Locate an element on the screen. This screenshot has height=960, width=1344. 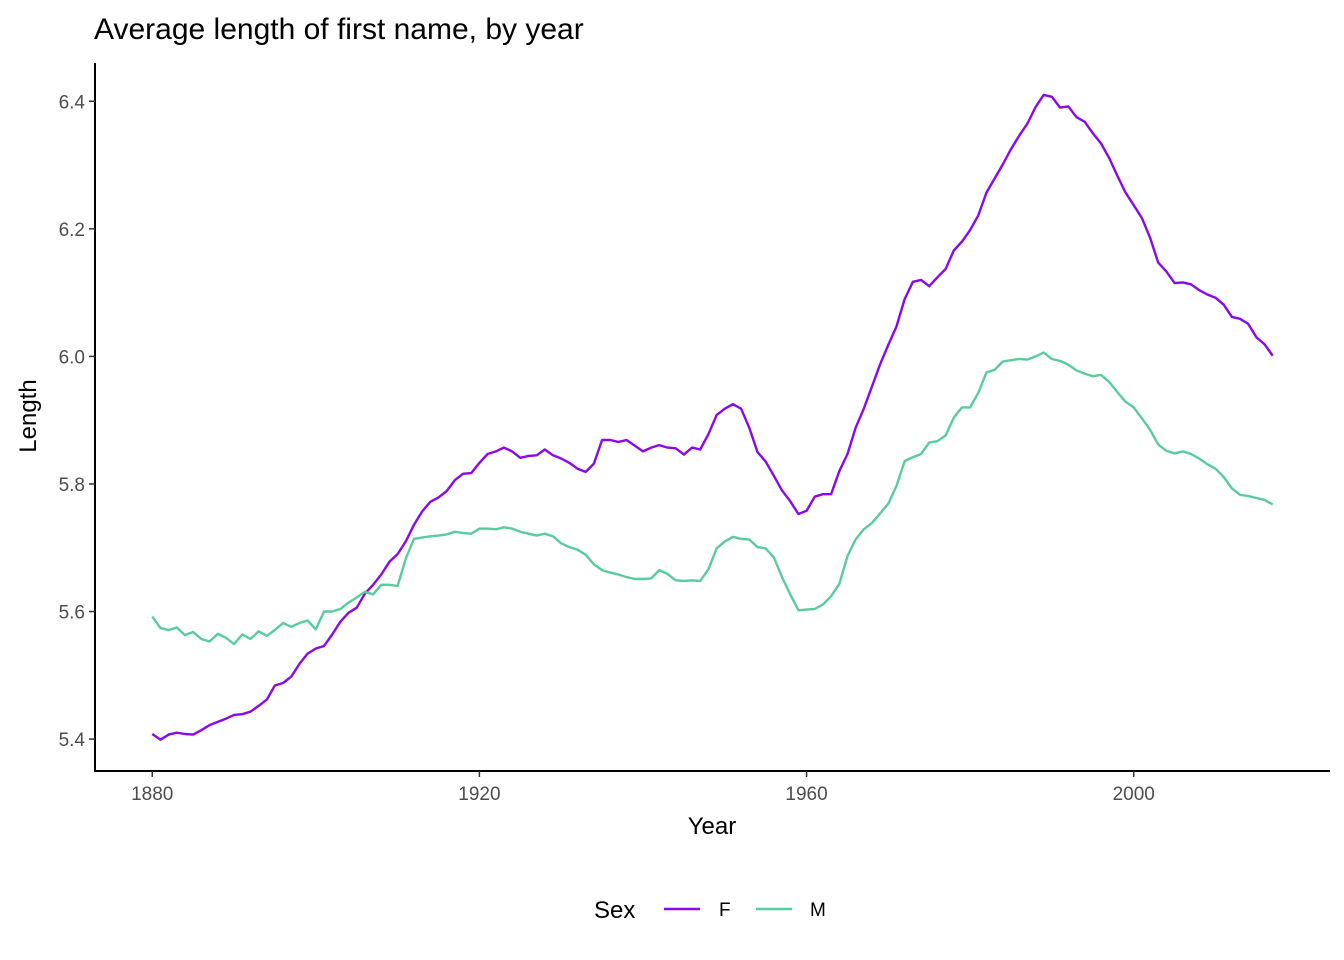
y-axis-title: Length is located at coordinates (28, 415).